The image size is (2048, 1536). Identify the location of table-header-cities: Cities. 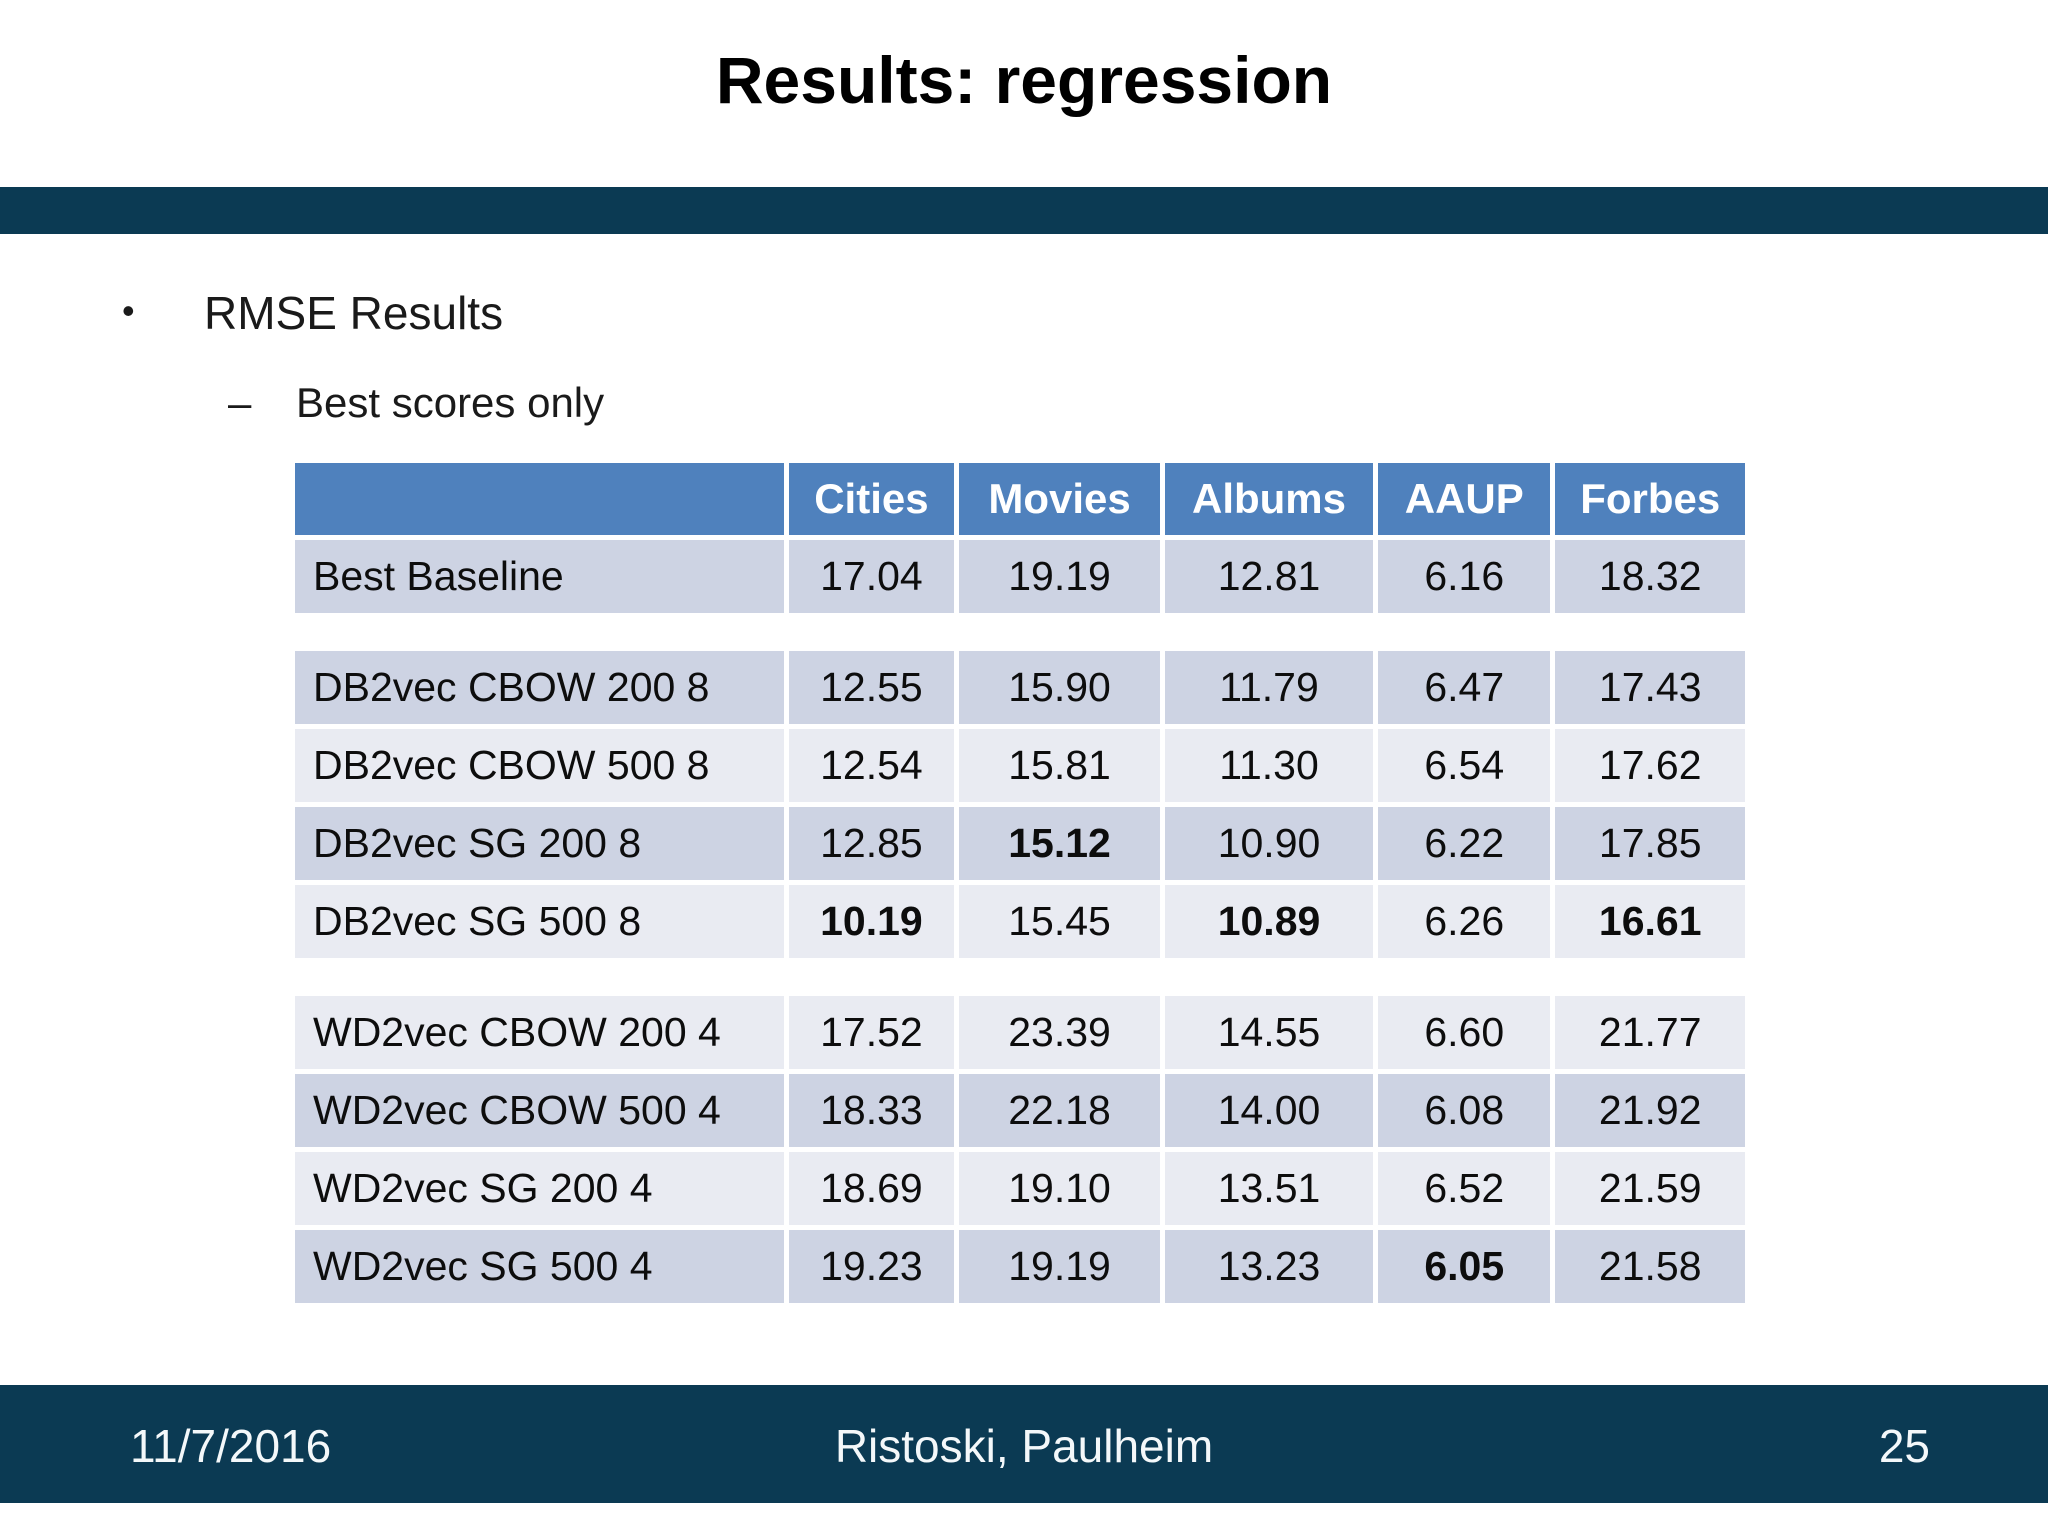
(871, 499).